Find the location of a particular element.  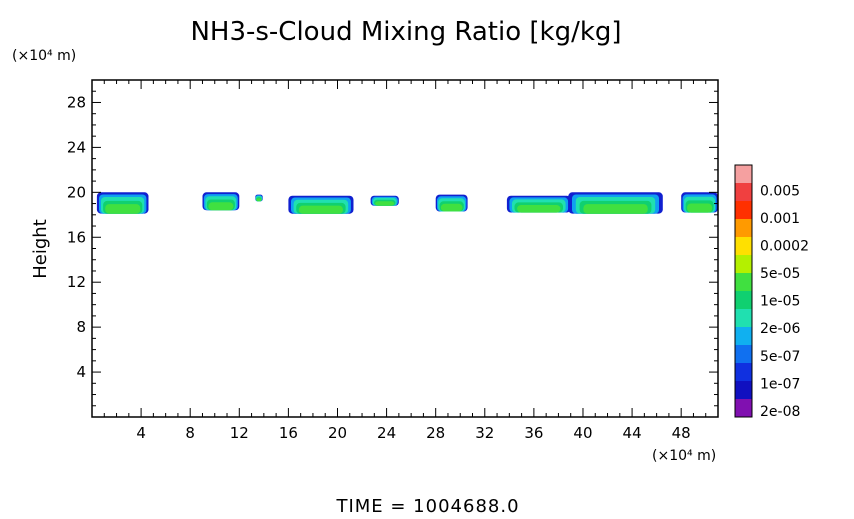

colorbar-label: 0.0002 is located at coordinates (784, 247).